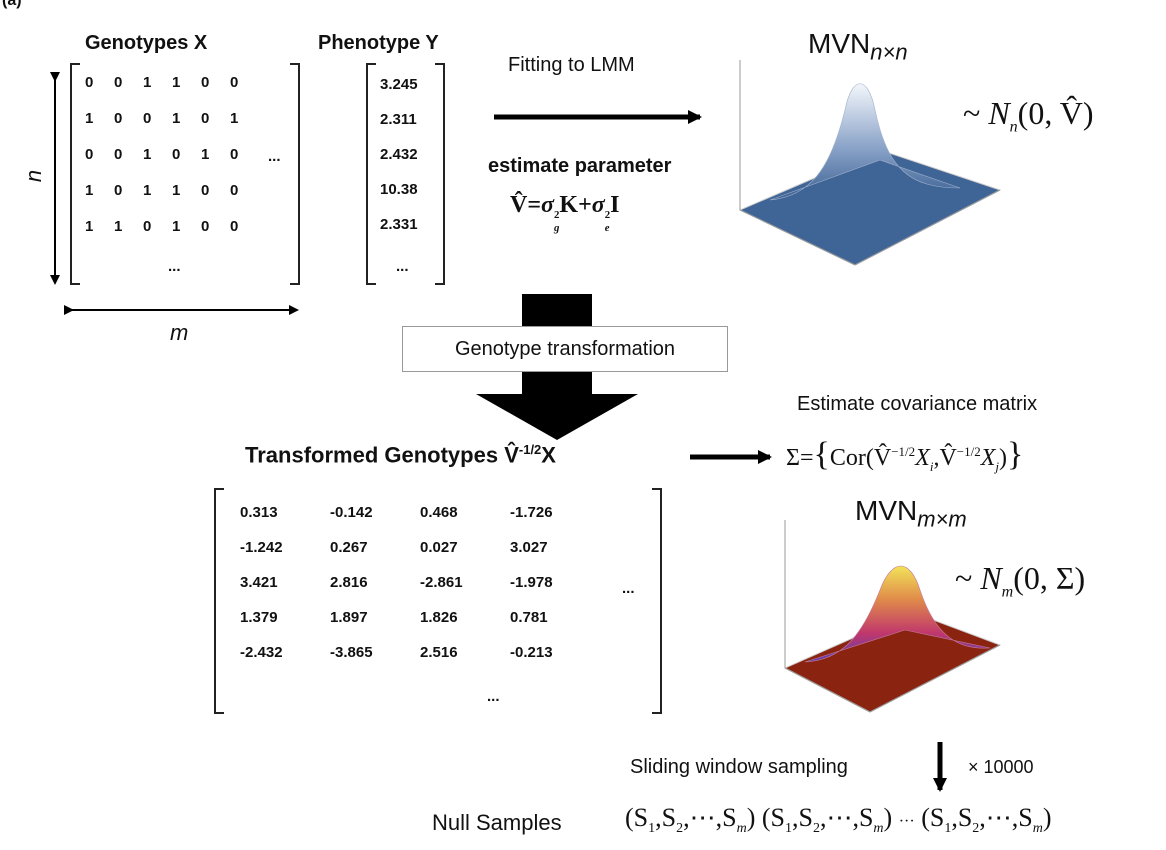 The width and height of the screenshot is (1166, 850). I want to click on transformed-cell: -0.142, so click(351, 512).